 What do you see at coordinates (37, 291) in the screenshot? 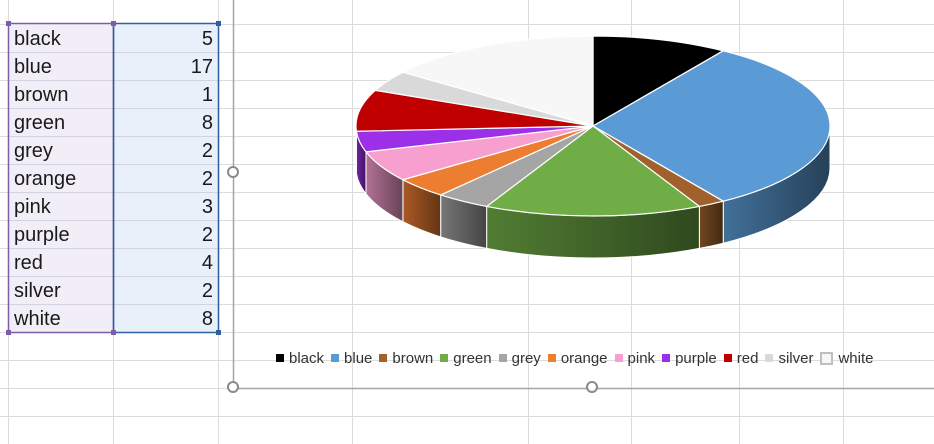
I see `cell-label-silver: silver` at bounding box center [37, 291].